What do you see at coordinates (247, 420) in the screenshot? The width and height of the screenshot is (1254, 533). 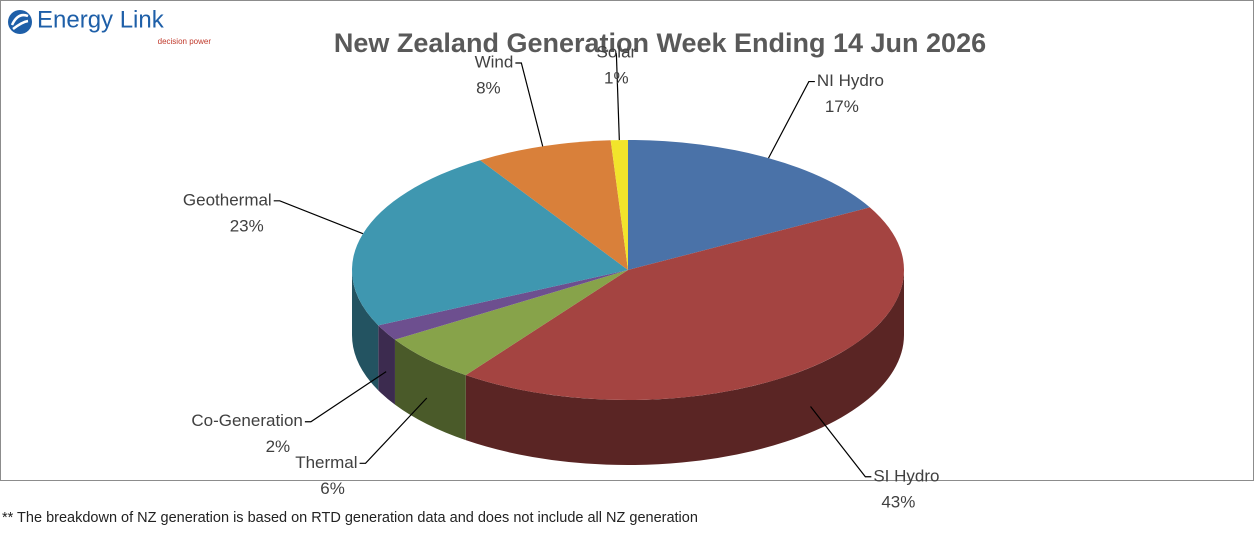 I see `slice-label: Co-Generation` at bounding box center [247, 420].